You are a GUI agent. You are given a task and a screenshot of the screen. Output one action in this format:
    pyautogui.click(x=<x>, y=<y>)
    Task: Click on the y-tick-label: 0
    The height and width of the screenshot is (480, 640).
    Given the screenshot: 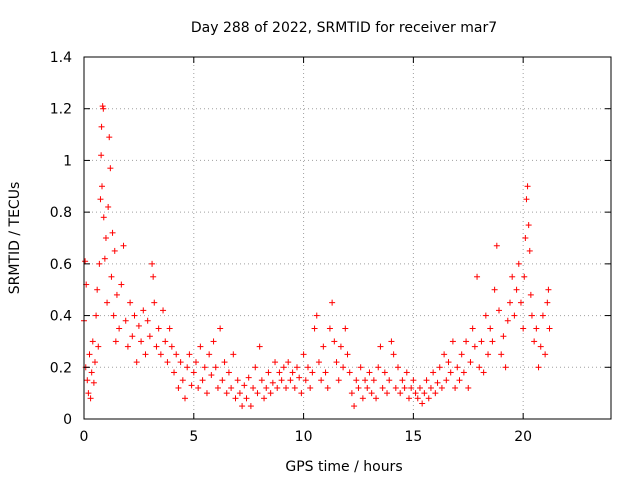 What is the action you would take?
    pyautogui.click(x=67, y=420)
    